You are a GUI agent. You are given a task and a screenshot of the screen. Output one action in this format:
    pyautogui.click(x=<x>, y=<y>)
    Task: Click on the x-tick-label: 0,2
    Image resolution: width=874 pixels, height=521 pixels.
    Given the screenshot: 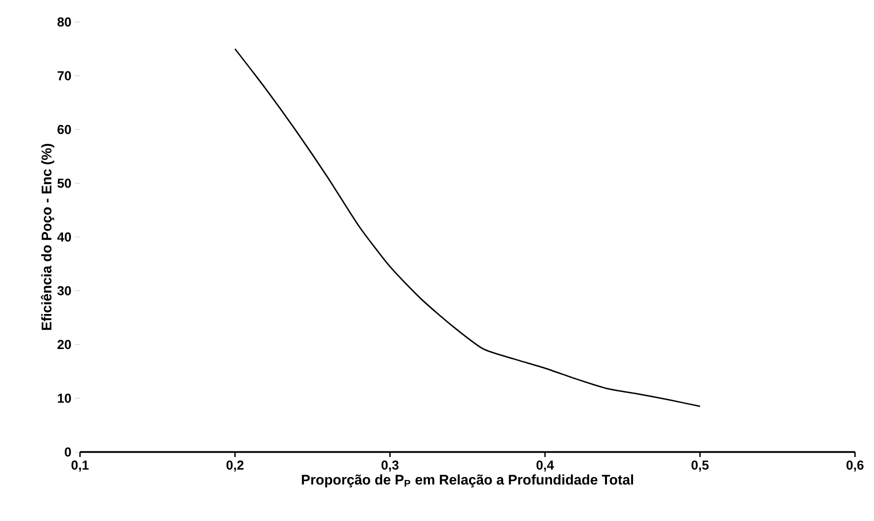 What is the action you would take?
    pyautogui.click(x=235, y=466)
    